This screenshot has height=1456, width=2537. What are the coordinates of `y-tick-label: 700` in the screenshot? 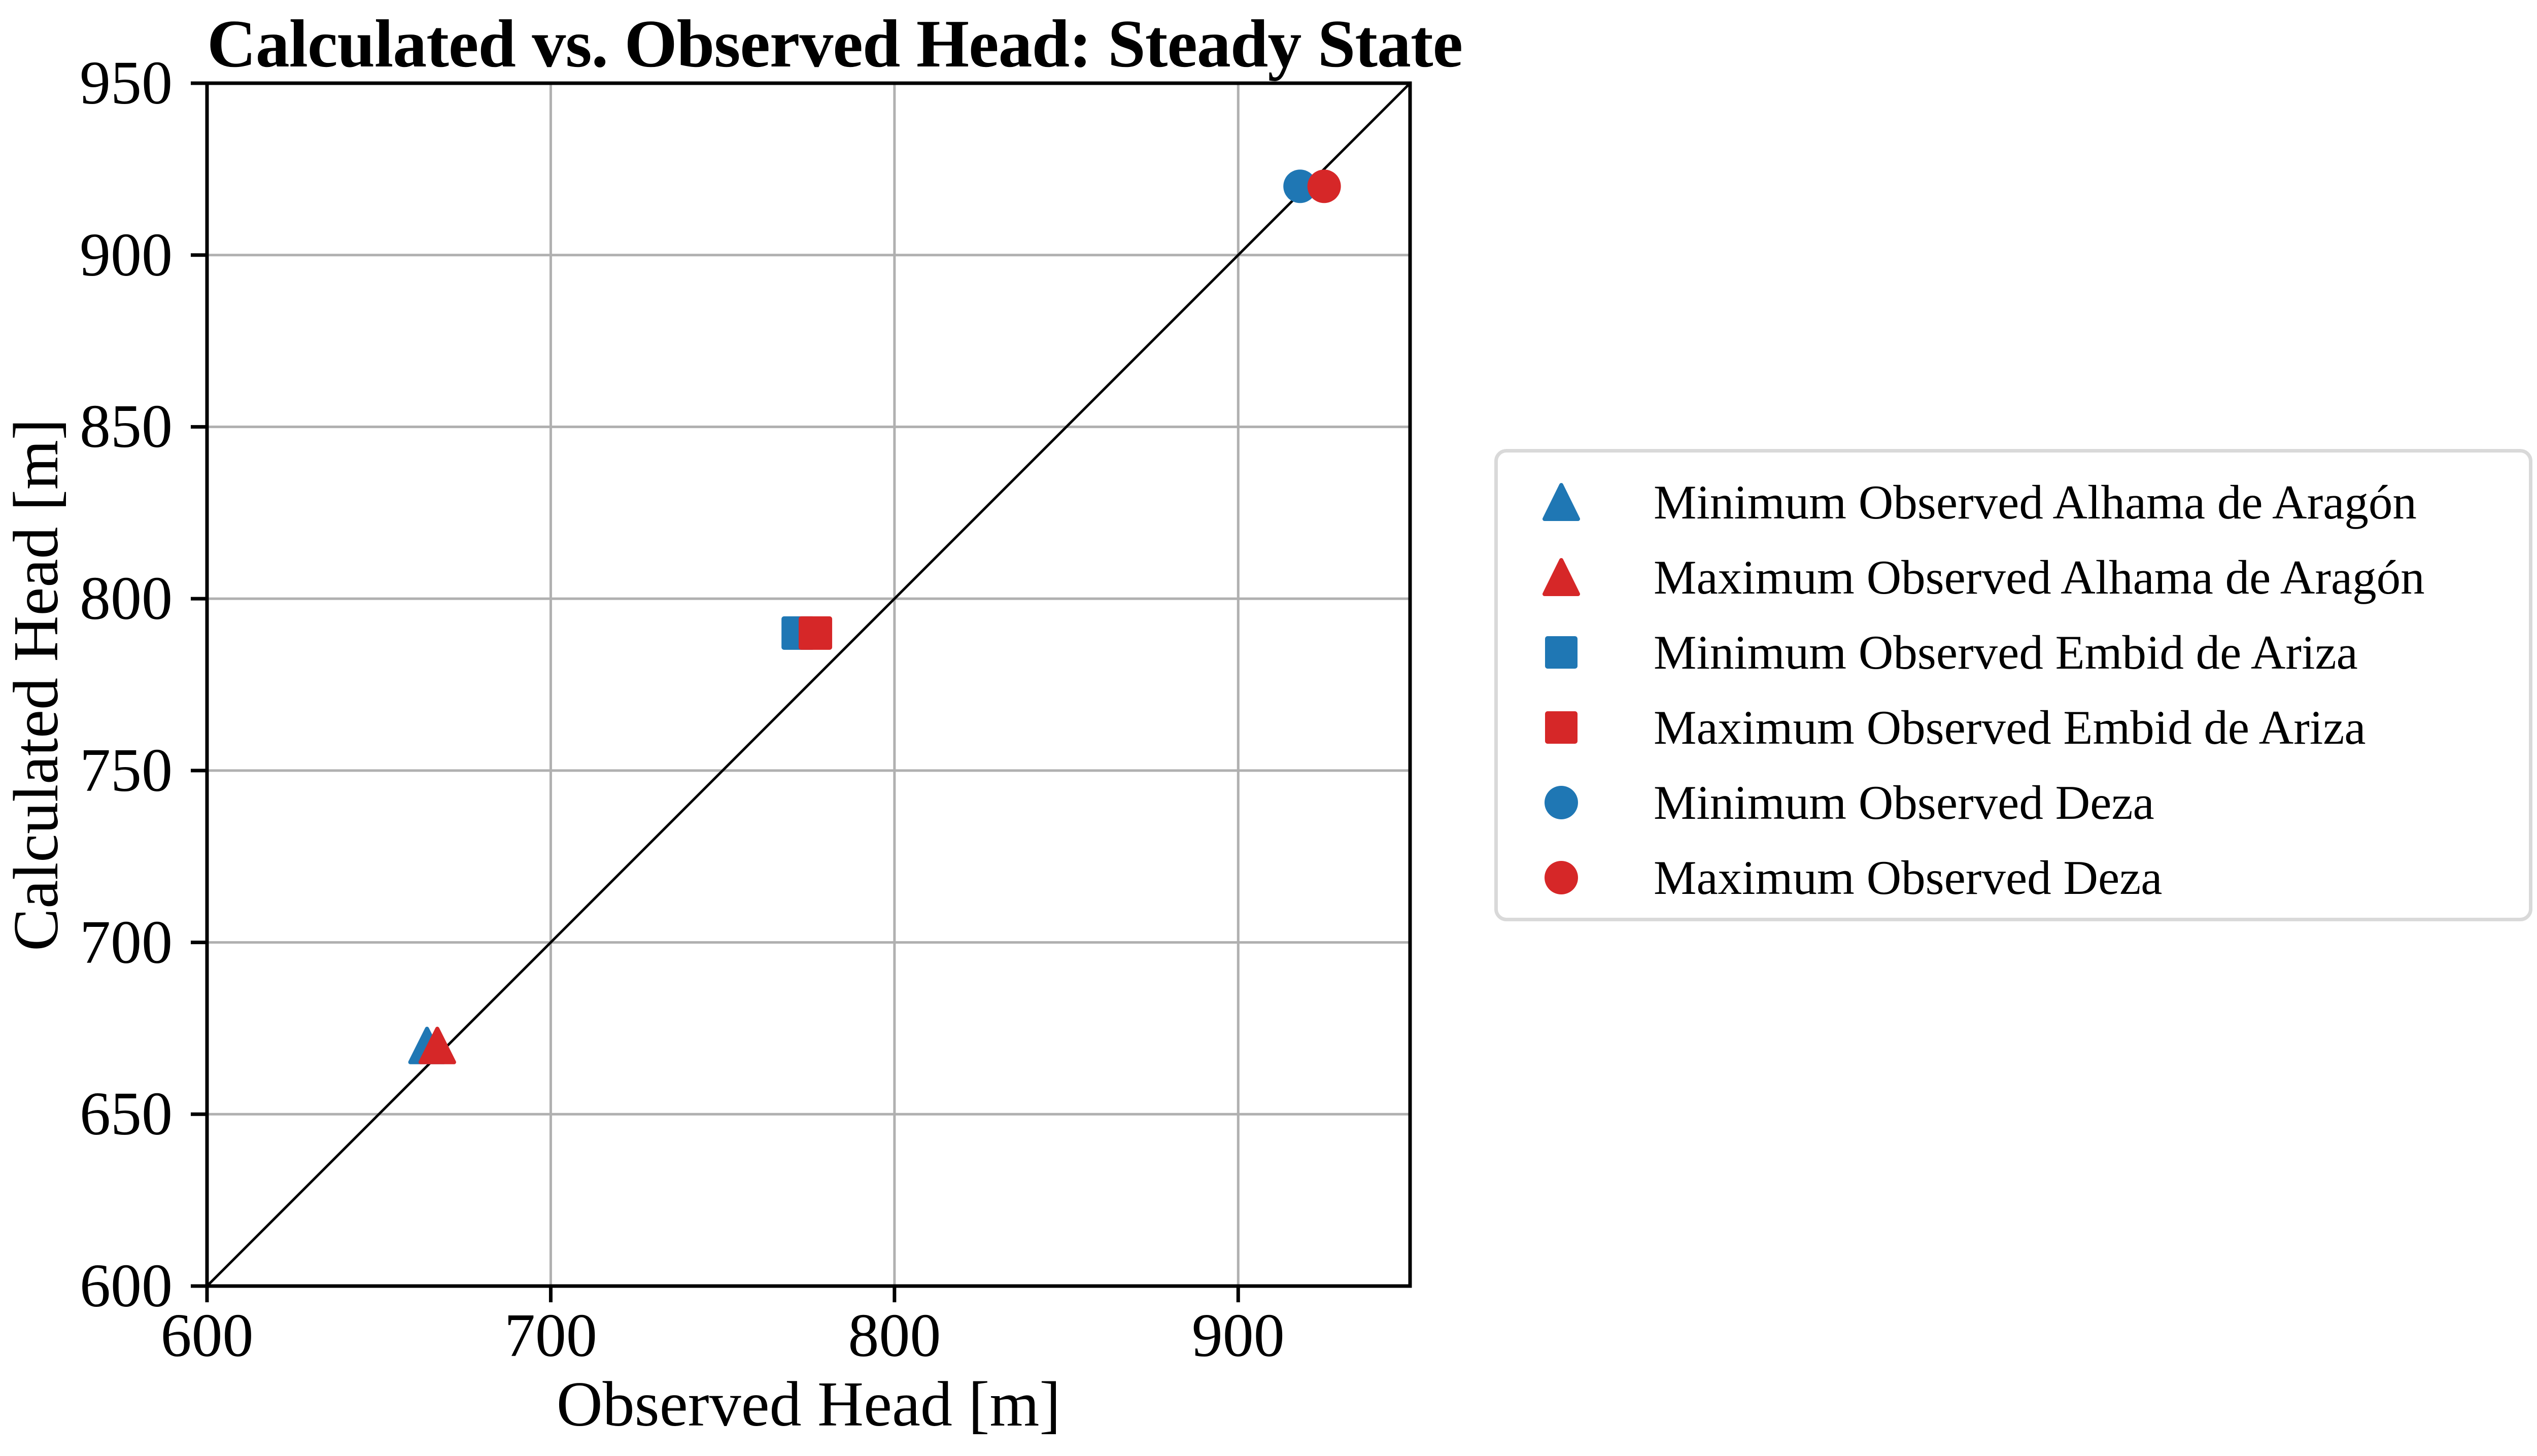 It's located at (126, 942).